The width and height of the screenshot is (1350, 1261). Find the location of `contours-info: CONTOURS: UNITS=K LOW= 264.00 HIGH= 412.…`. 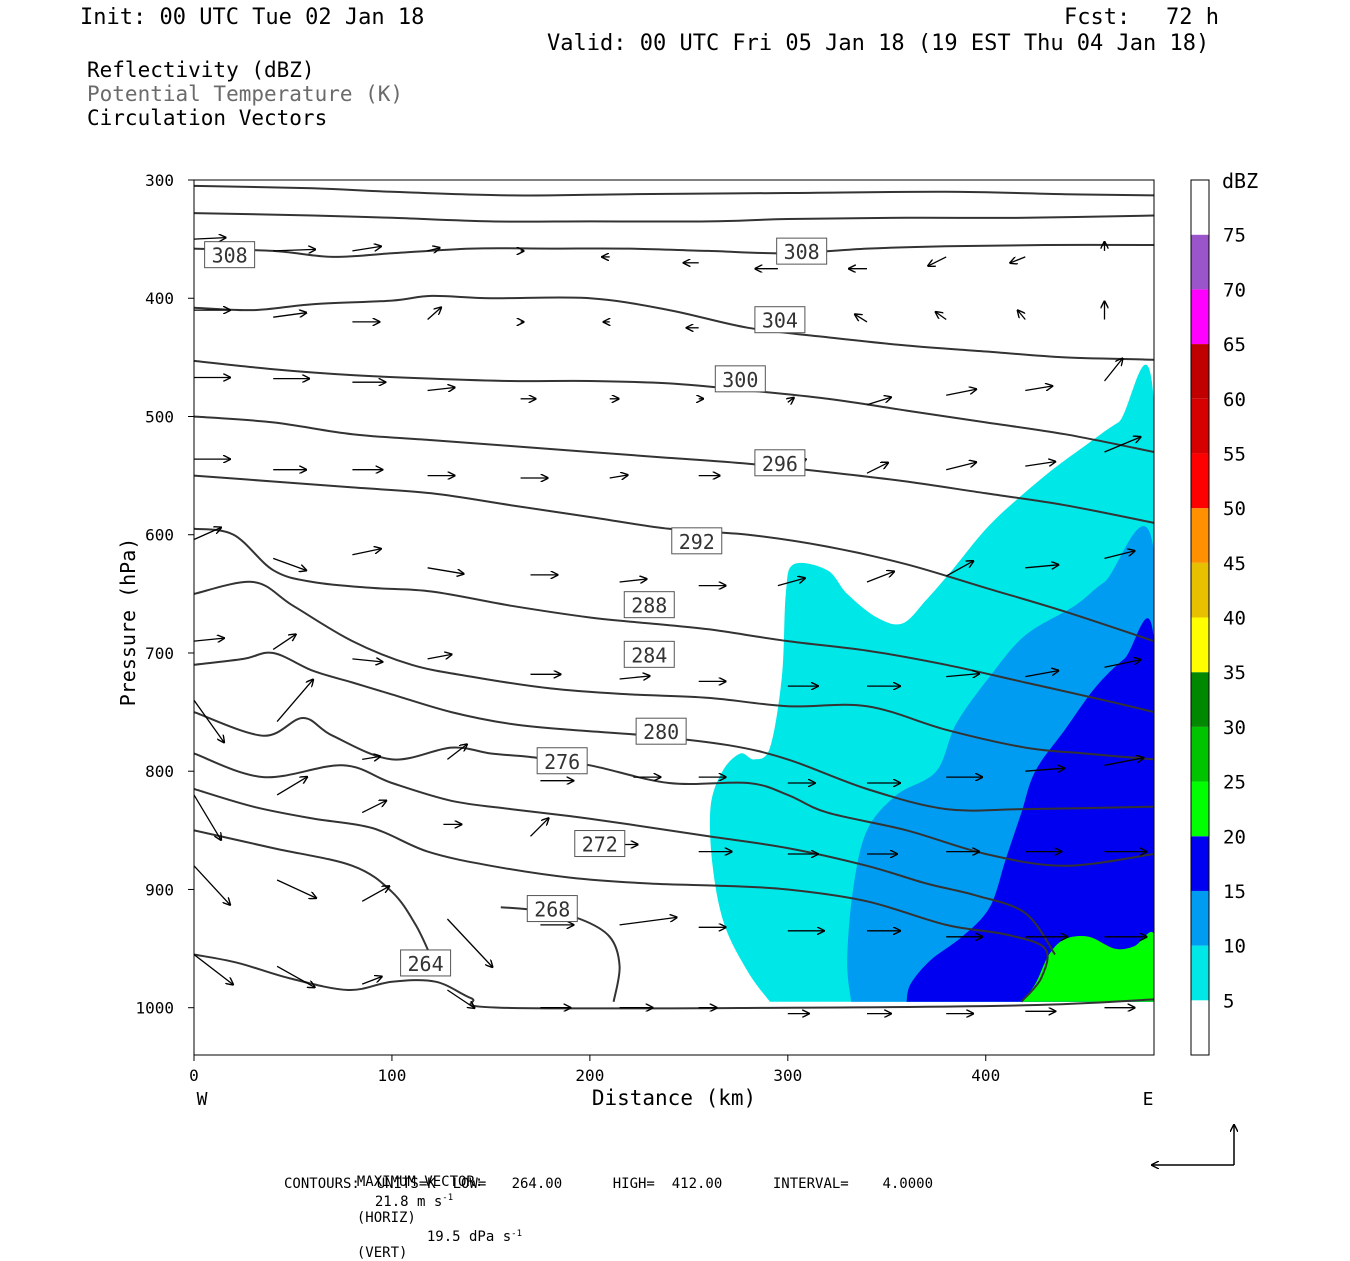

contours-info: CONTOURS: UNITS=K LOW= 264.00 HIGH= 412.… is located at coordinates (609, 1184).